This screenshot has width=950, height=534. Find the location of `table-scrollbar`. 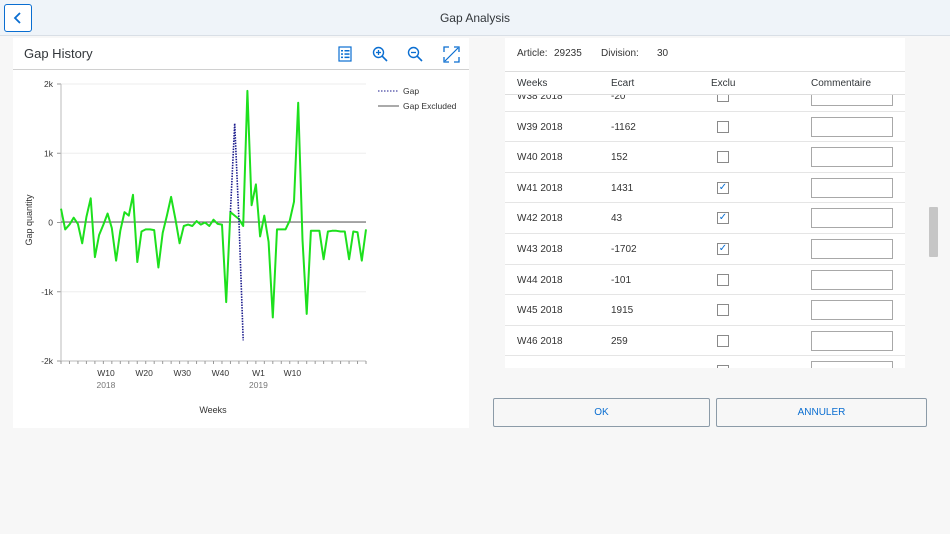

table-scrollbar is located at coordinates (933, 205).